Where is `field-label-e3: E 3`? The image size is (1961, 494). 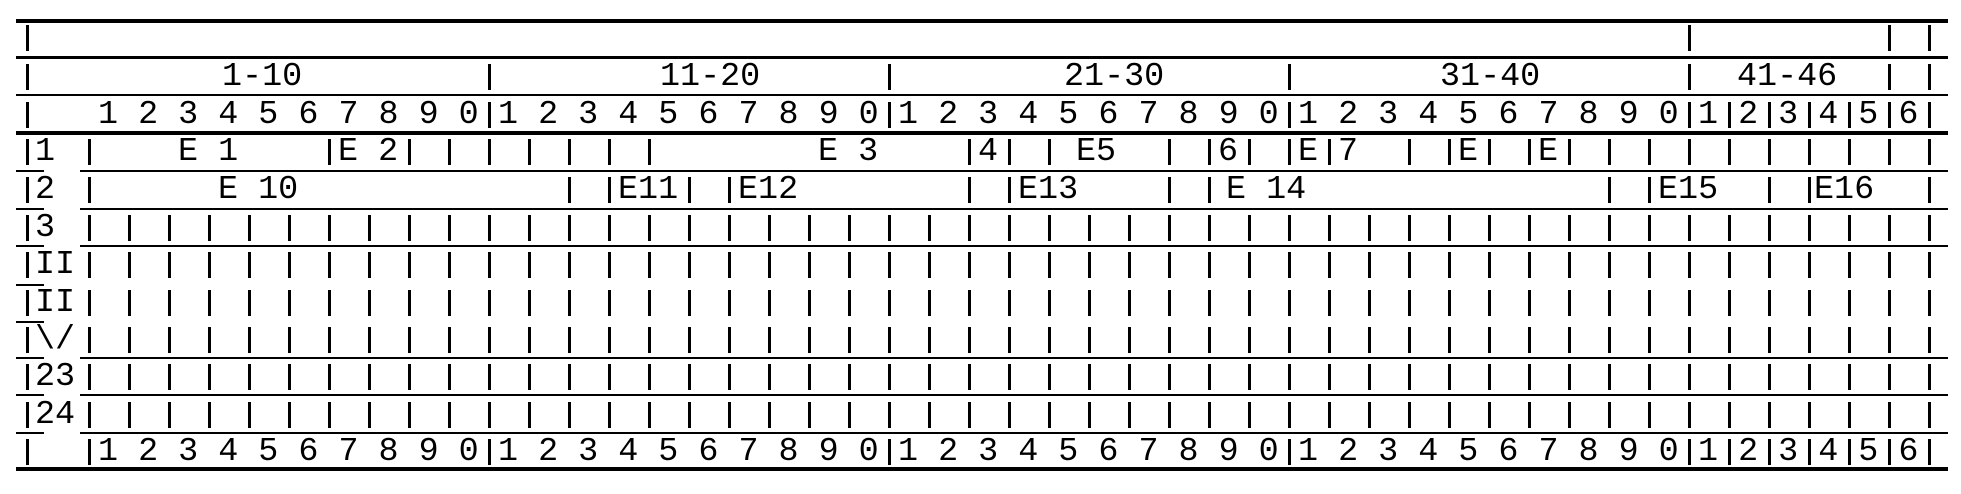
field-label-e3: E 3 is located at coordinates (848, 152).